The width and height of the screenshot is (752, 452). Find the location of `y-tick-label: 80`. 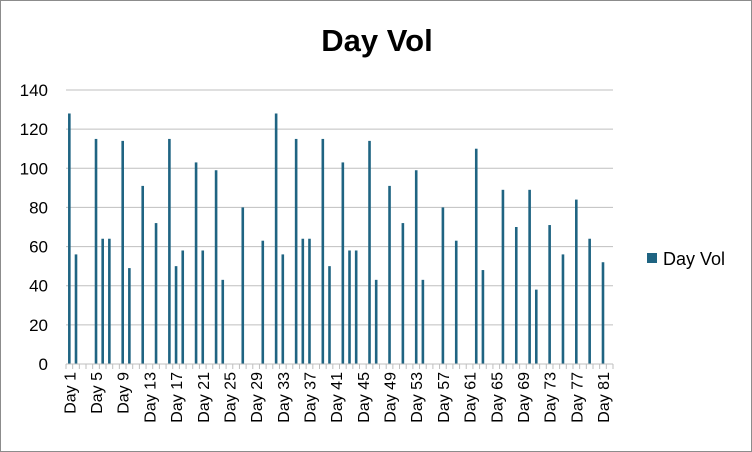

y-tick-label: 80 is located at coordinates (38, 207).